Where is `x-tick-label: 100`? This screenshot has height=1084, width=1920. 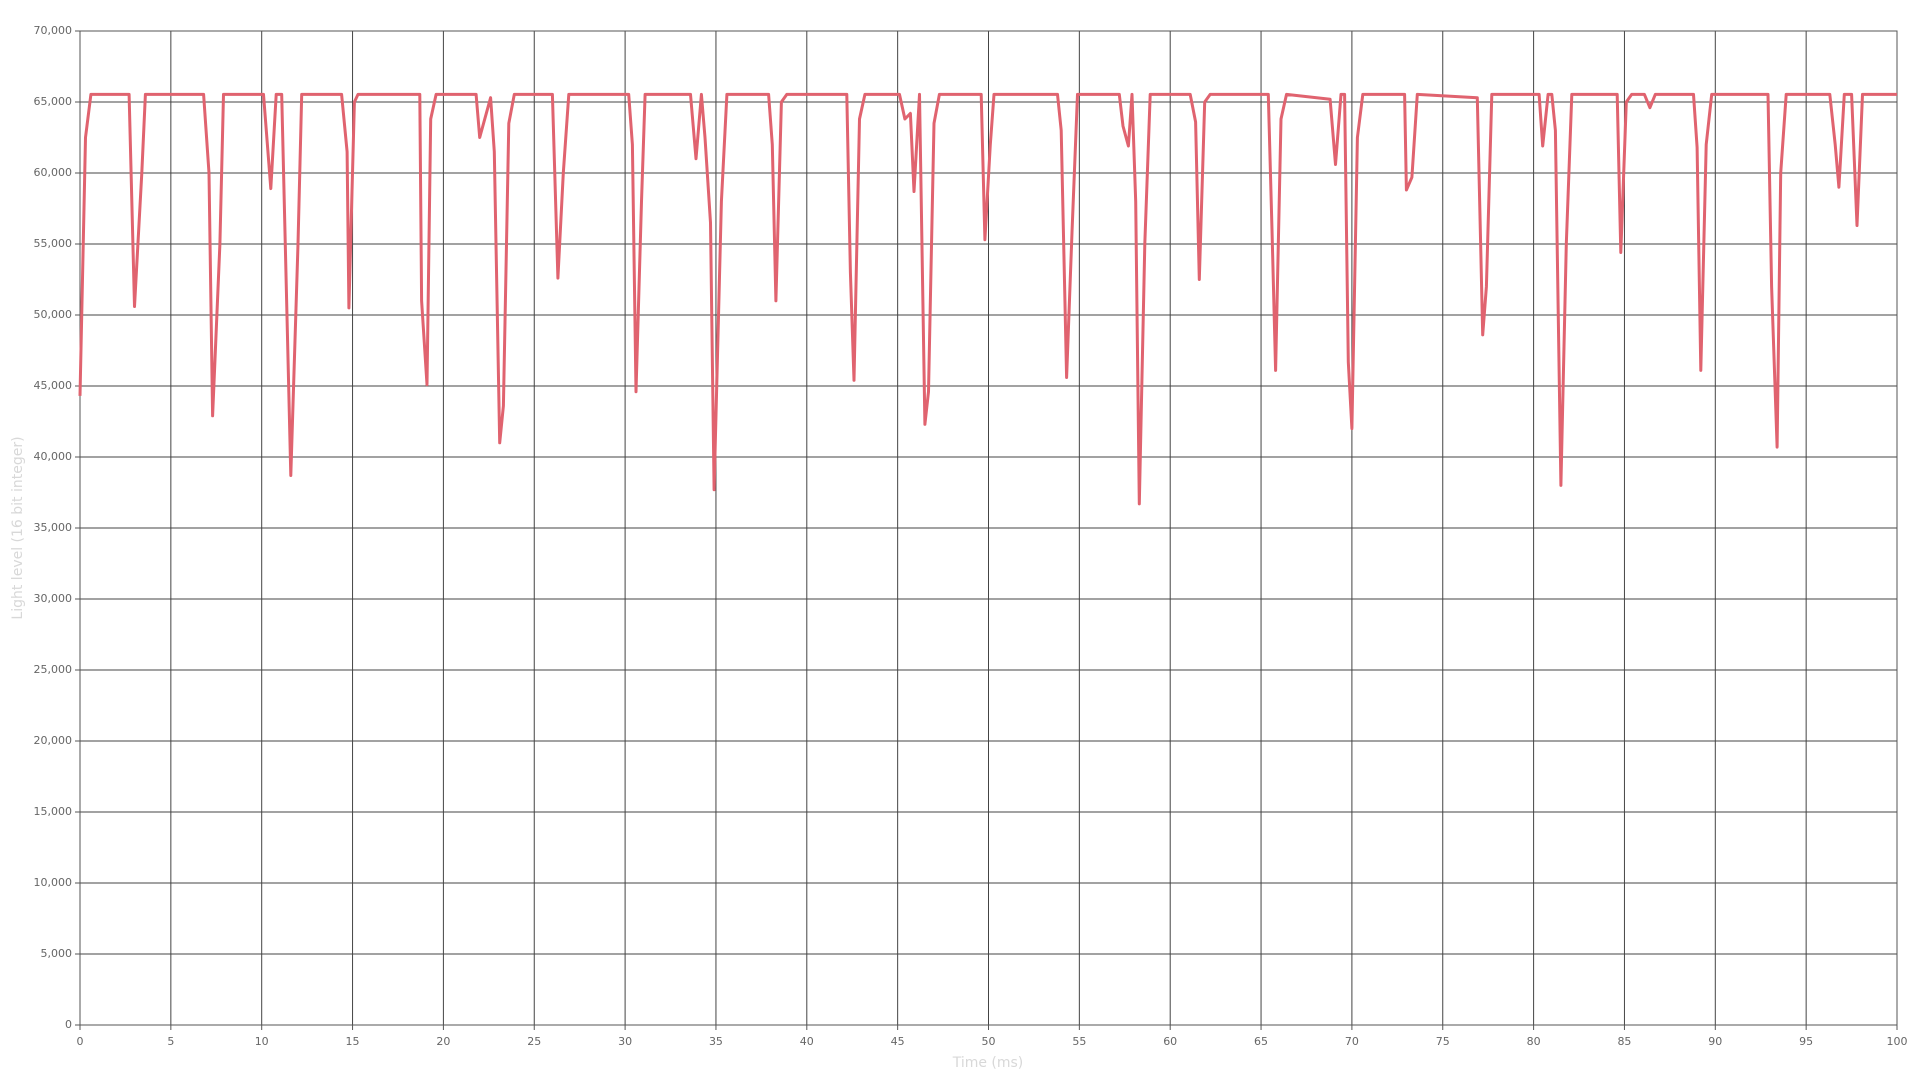 x-tick-label: 100 is located at coordinates (1897, 1041).